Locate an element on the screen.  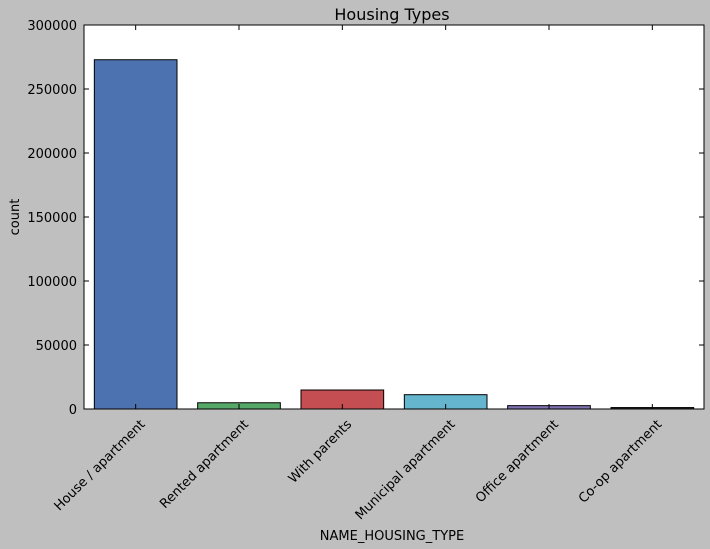
y-axis-label: count is located at coordinates (15, 217).